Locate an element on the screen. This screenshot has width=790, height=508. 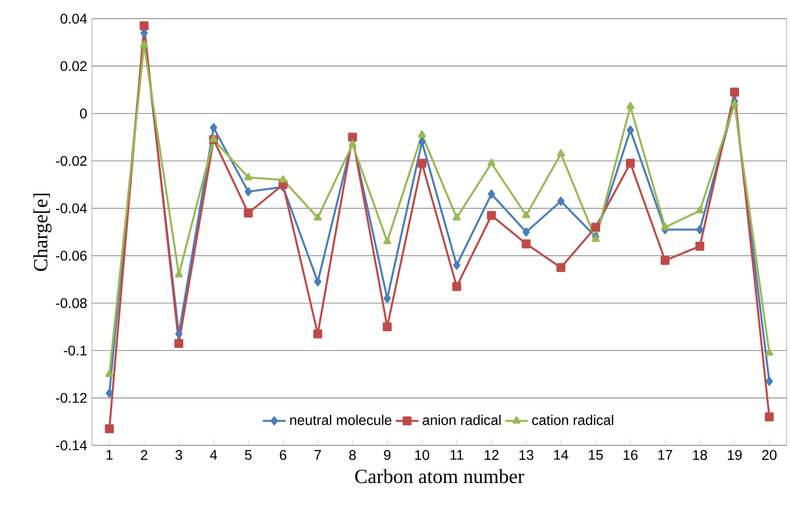
y-axis-title: Charge[e] is located at coordinates (42, 232).